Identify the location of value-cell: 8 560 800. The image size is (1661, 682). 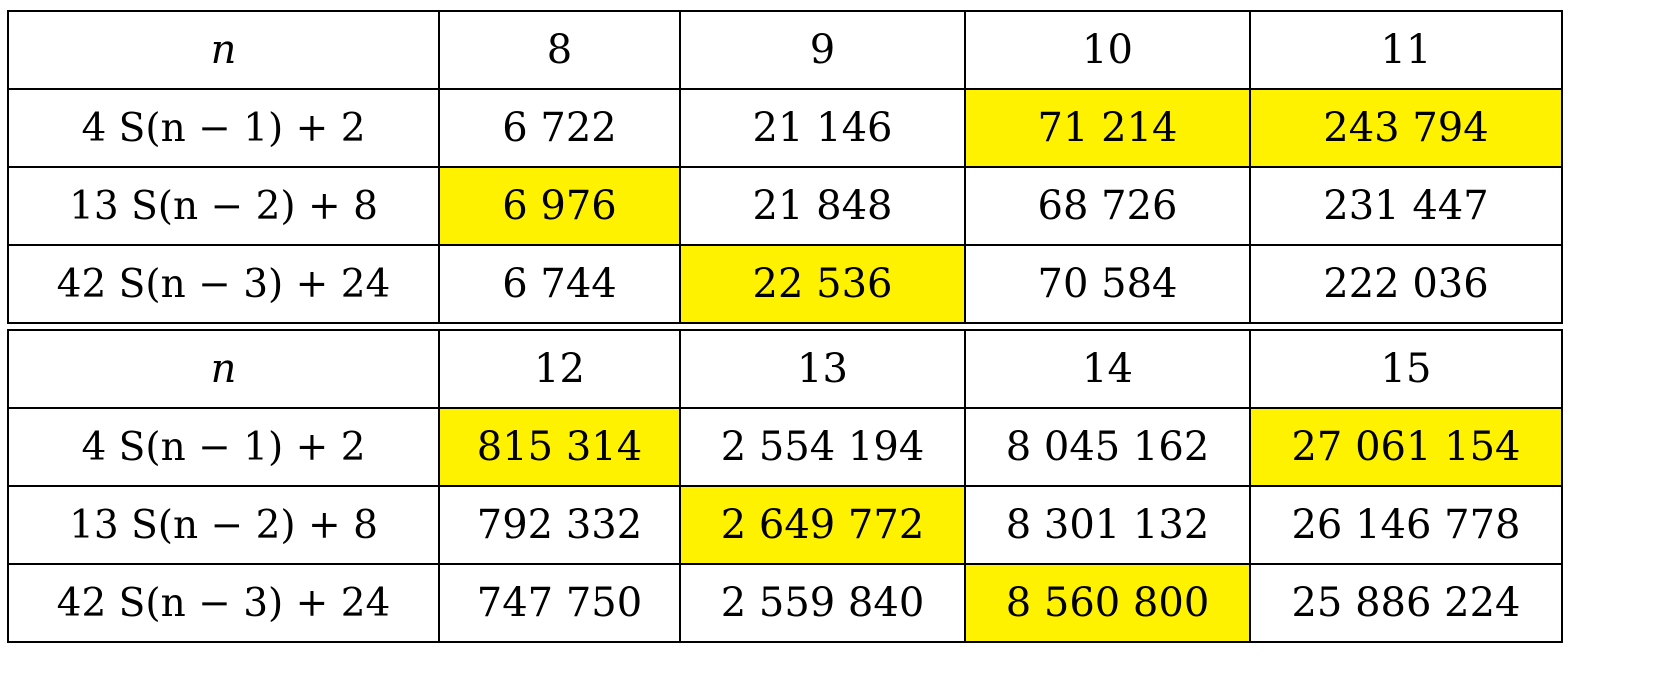
(1107, 603).